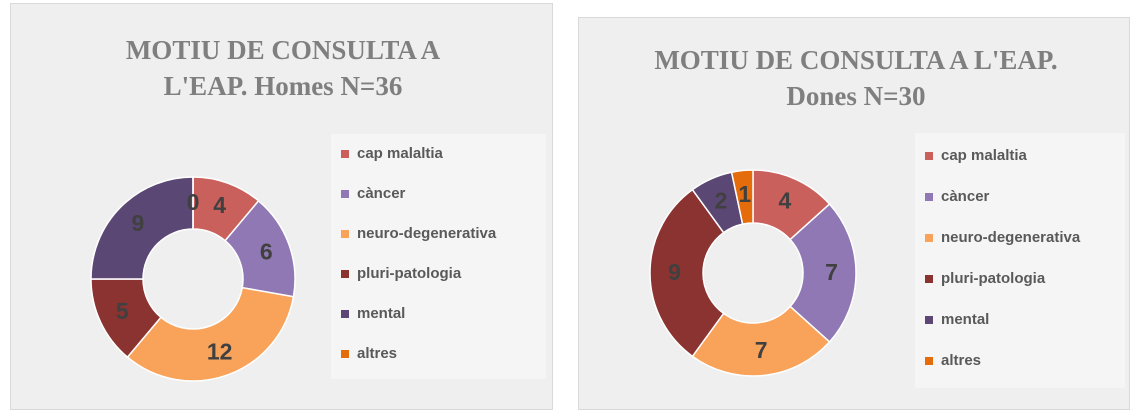  What do you see at coordinates (283, 68) in the screenshot?
I see `chart-title: MOTIU DE CONSULTA A L'EAP. Homes N=36` at bounding box center [283, 68].